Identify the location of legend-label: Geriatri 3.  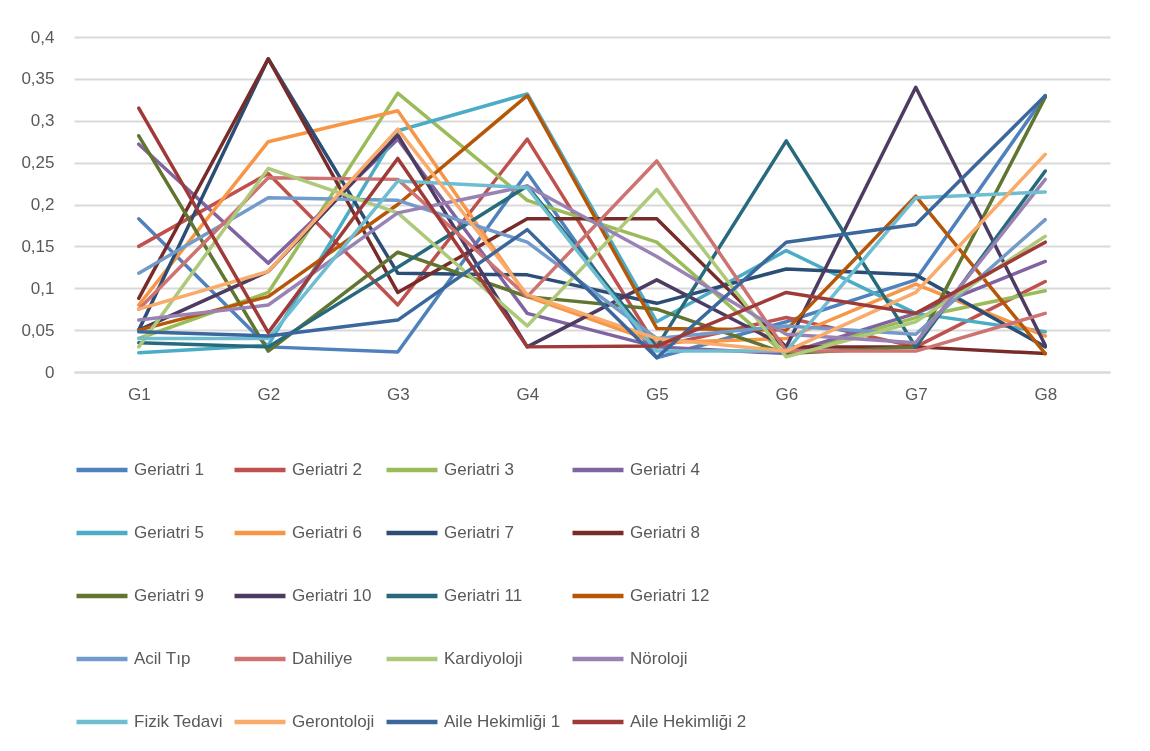
(479, 469).